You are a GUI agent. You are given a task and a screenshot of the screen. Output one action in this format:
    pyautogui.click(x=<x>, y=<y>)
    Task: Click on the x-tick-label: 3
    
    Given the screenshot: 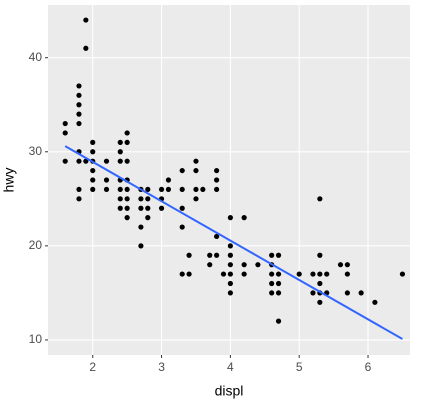 What is the action you would take?
    pyautogui.click(x=161, y=367)
    